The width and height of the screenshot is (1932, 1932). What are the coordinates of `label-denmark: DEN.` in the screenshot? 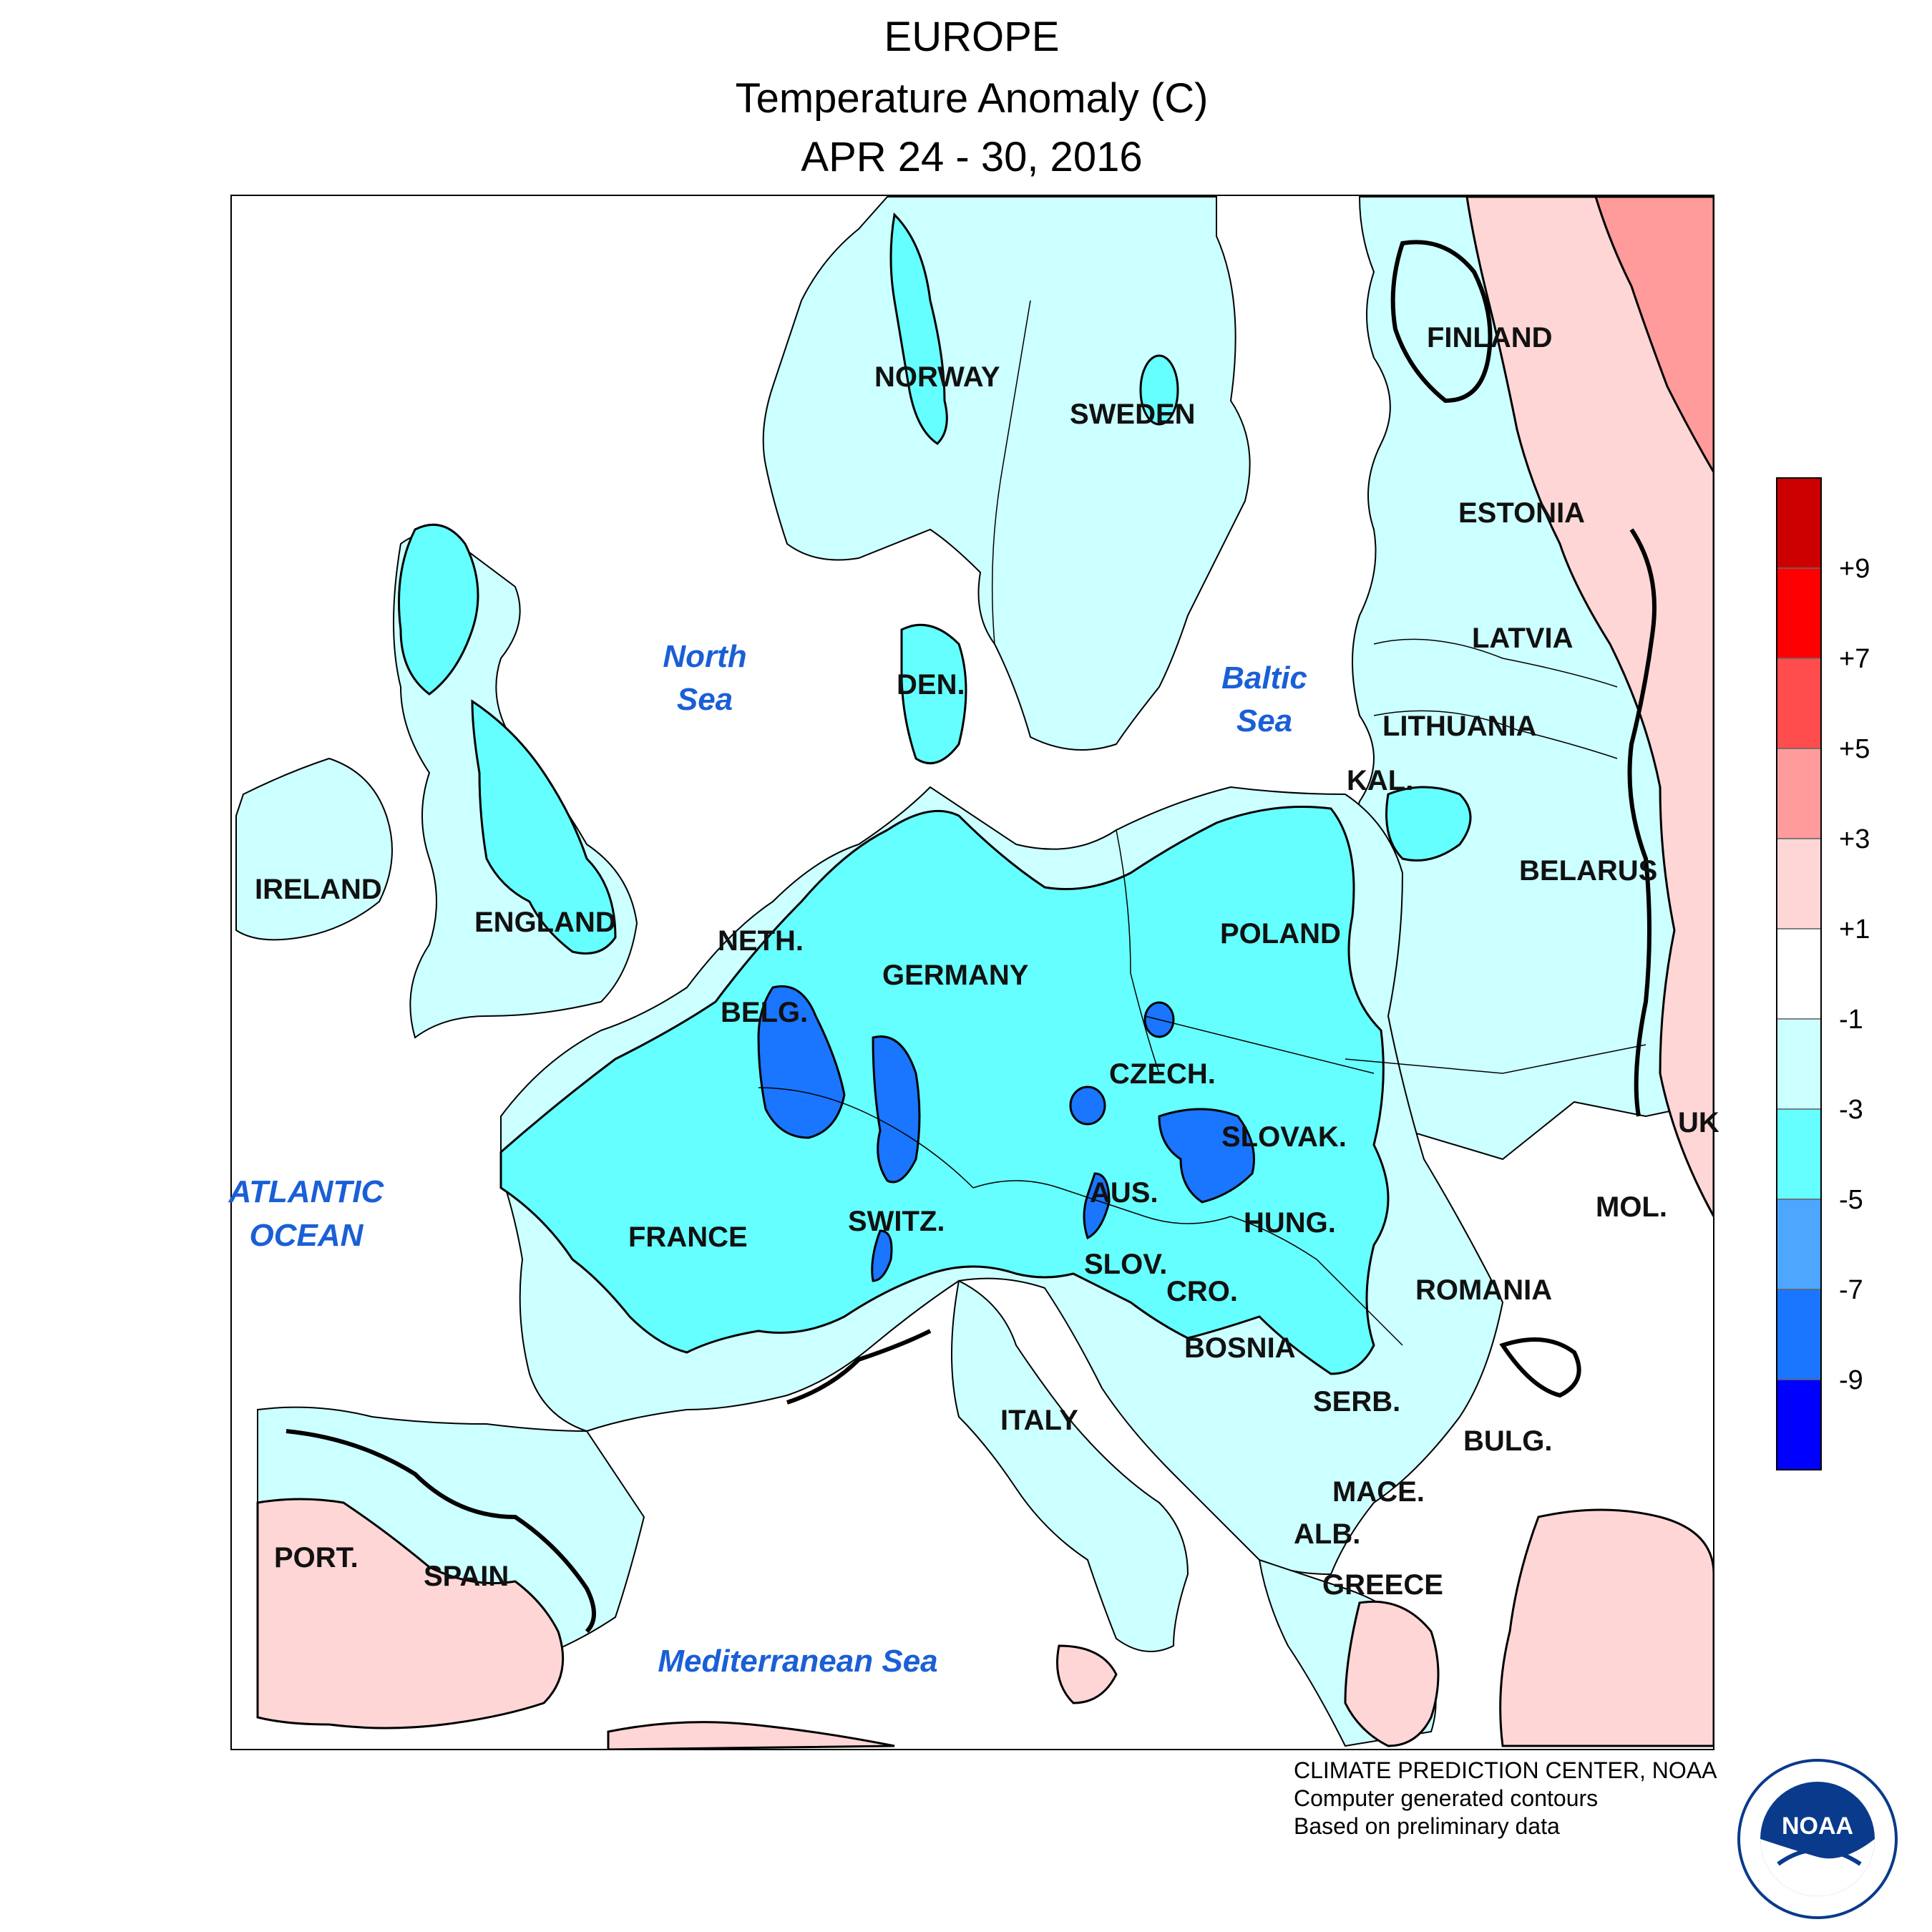 It's located at (931, 685).